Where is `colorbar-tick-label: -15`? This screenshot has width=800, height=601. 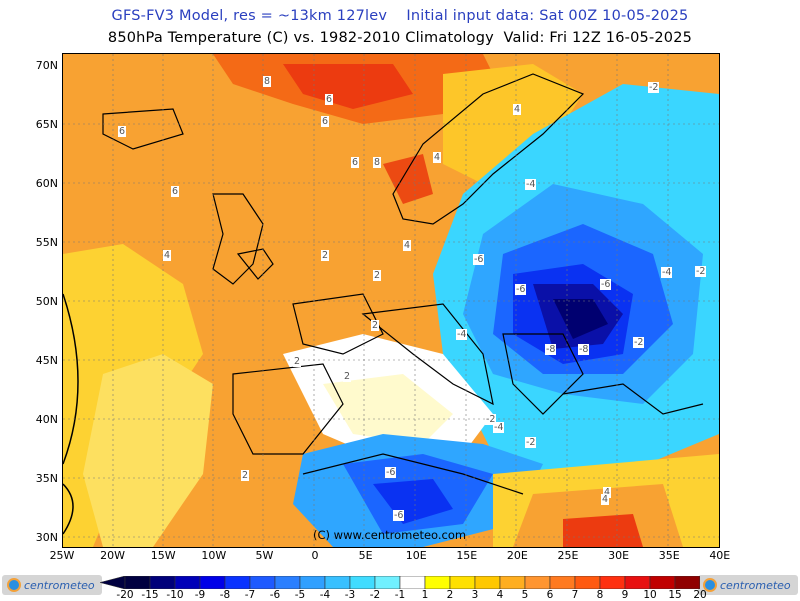
colorbar-tick-label: -15 is located at coordinates (150, 595).